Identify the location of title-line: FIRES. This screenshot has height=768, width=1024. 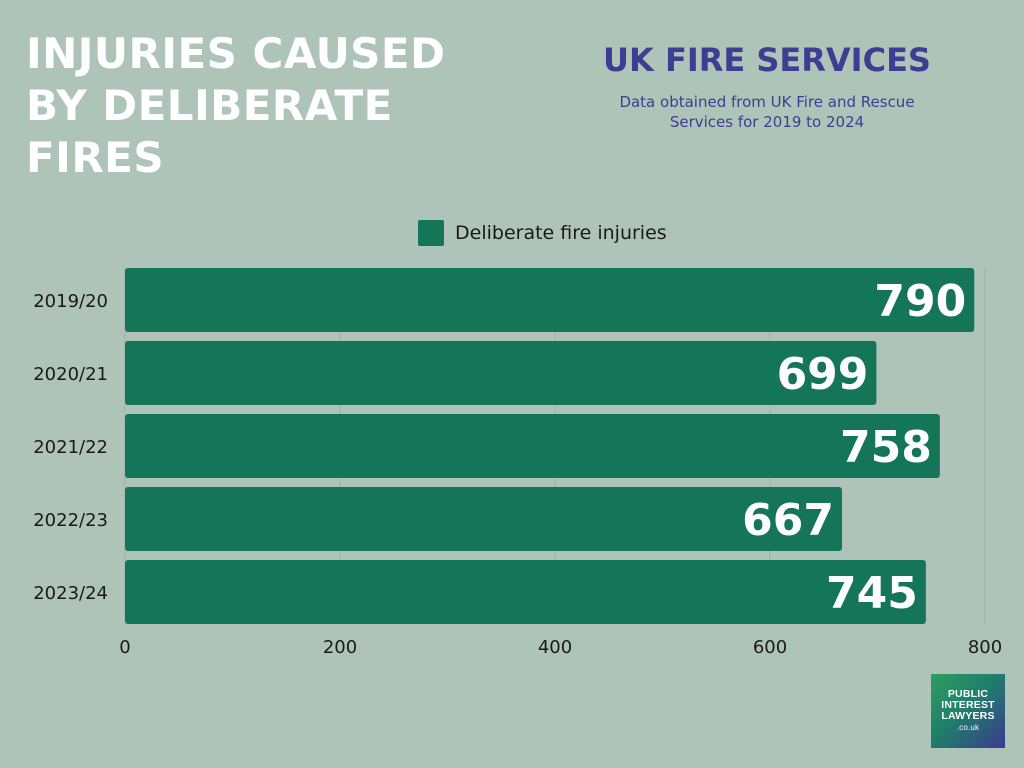
(95, 157).